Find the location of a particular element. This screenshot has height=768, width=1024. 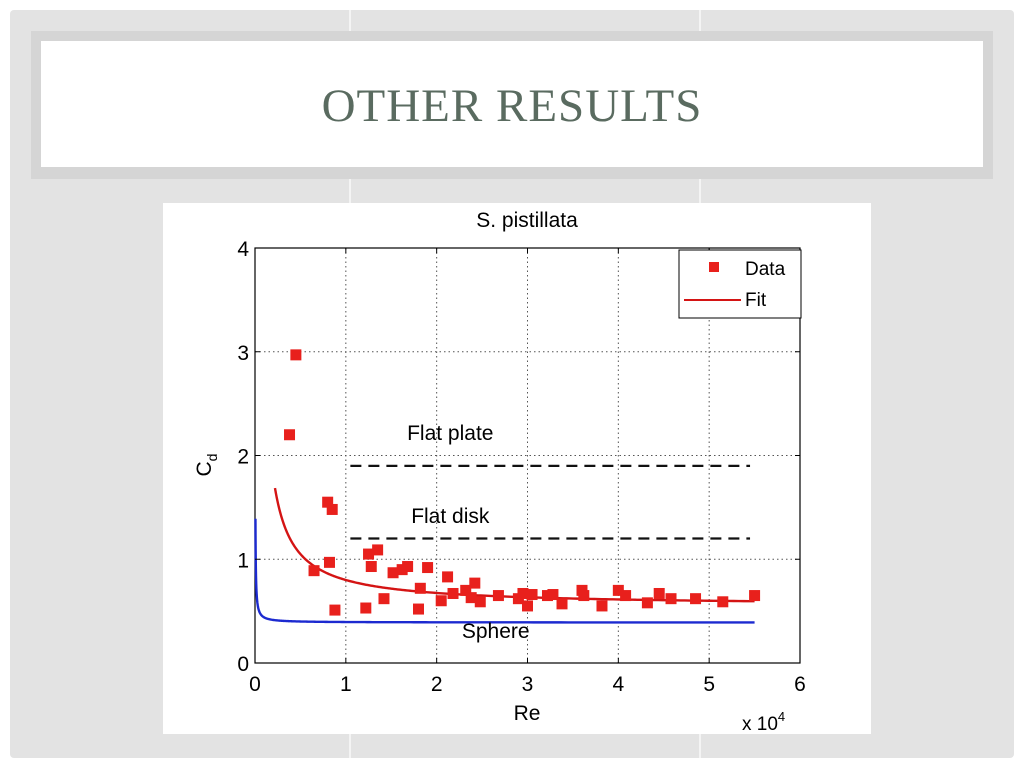

legend-label-data: Data is located at coordinates (765, 269).